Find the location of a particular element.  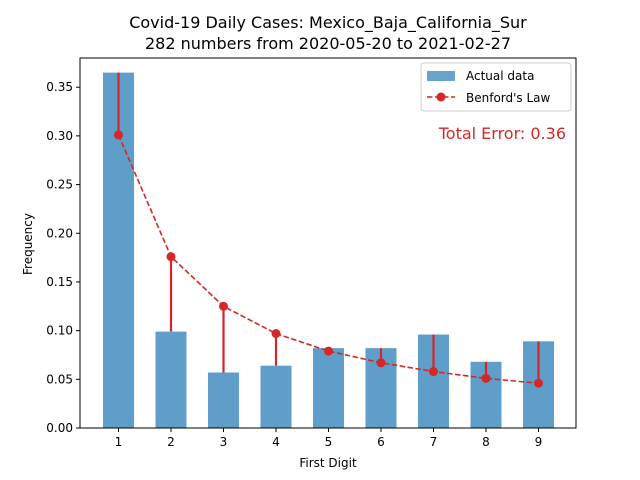

x-axis-ticks: 1 2 3 4 5 6 7 8 9 is located at coordinates (329, 438).